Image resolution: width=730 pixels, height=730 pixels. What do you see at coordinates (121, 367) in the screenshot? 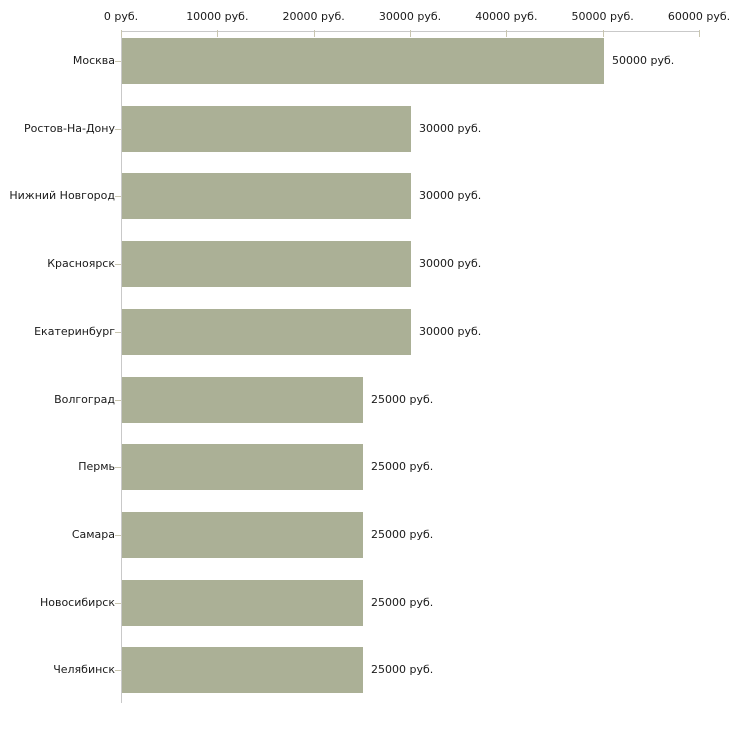
I see `y-axis-line` at bounding box center [121, 367].